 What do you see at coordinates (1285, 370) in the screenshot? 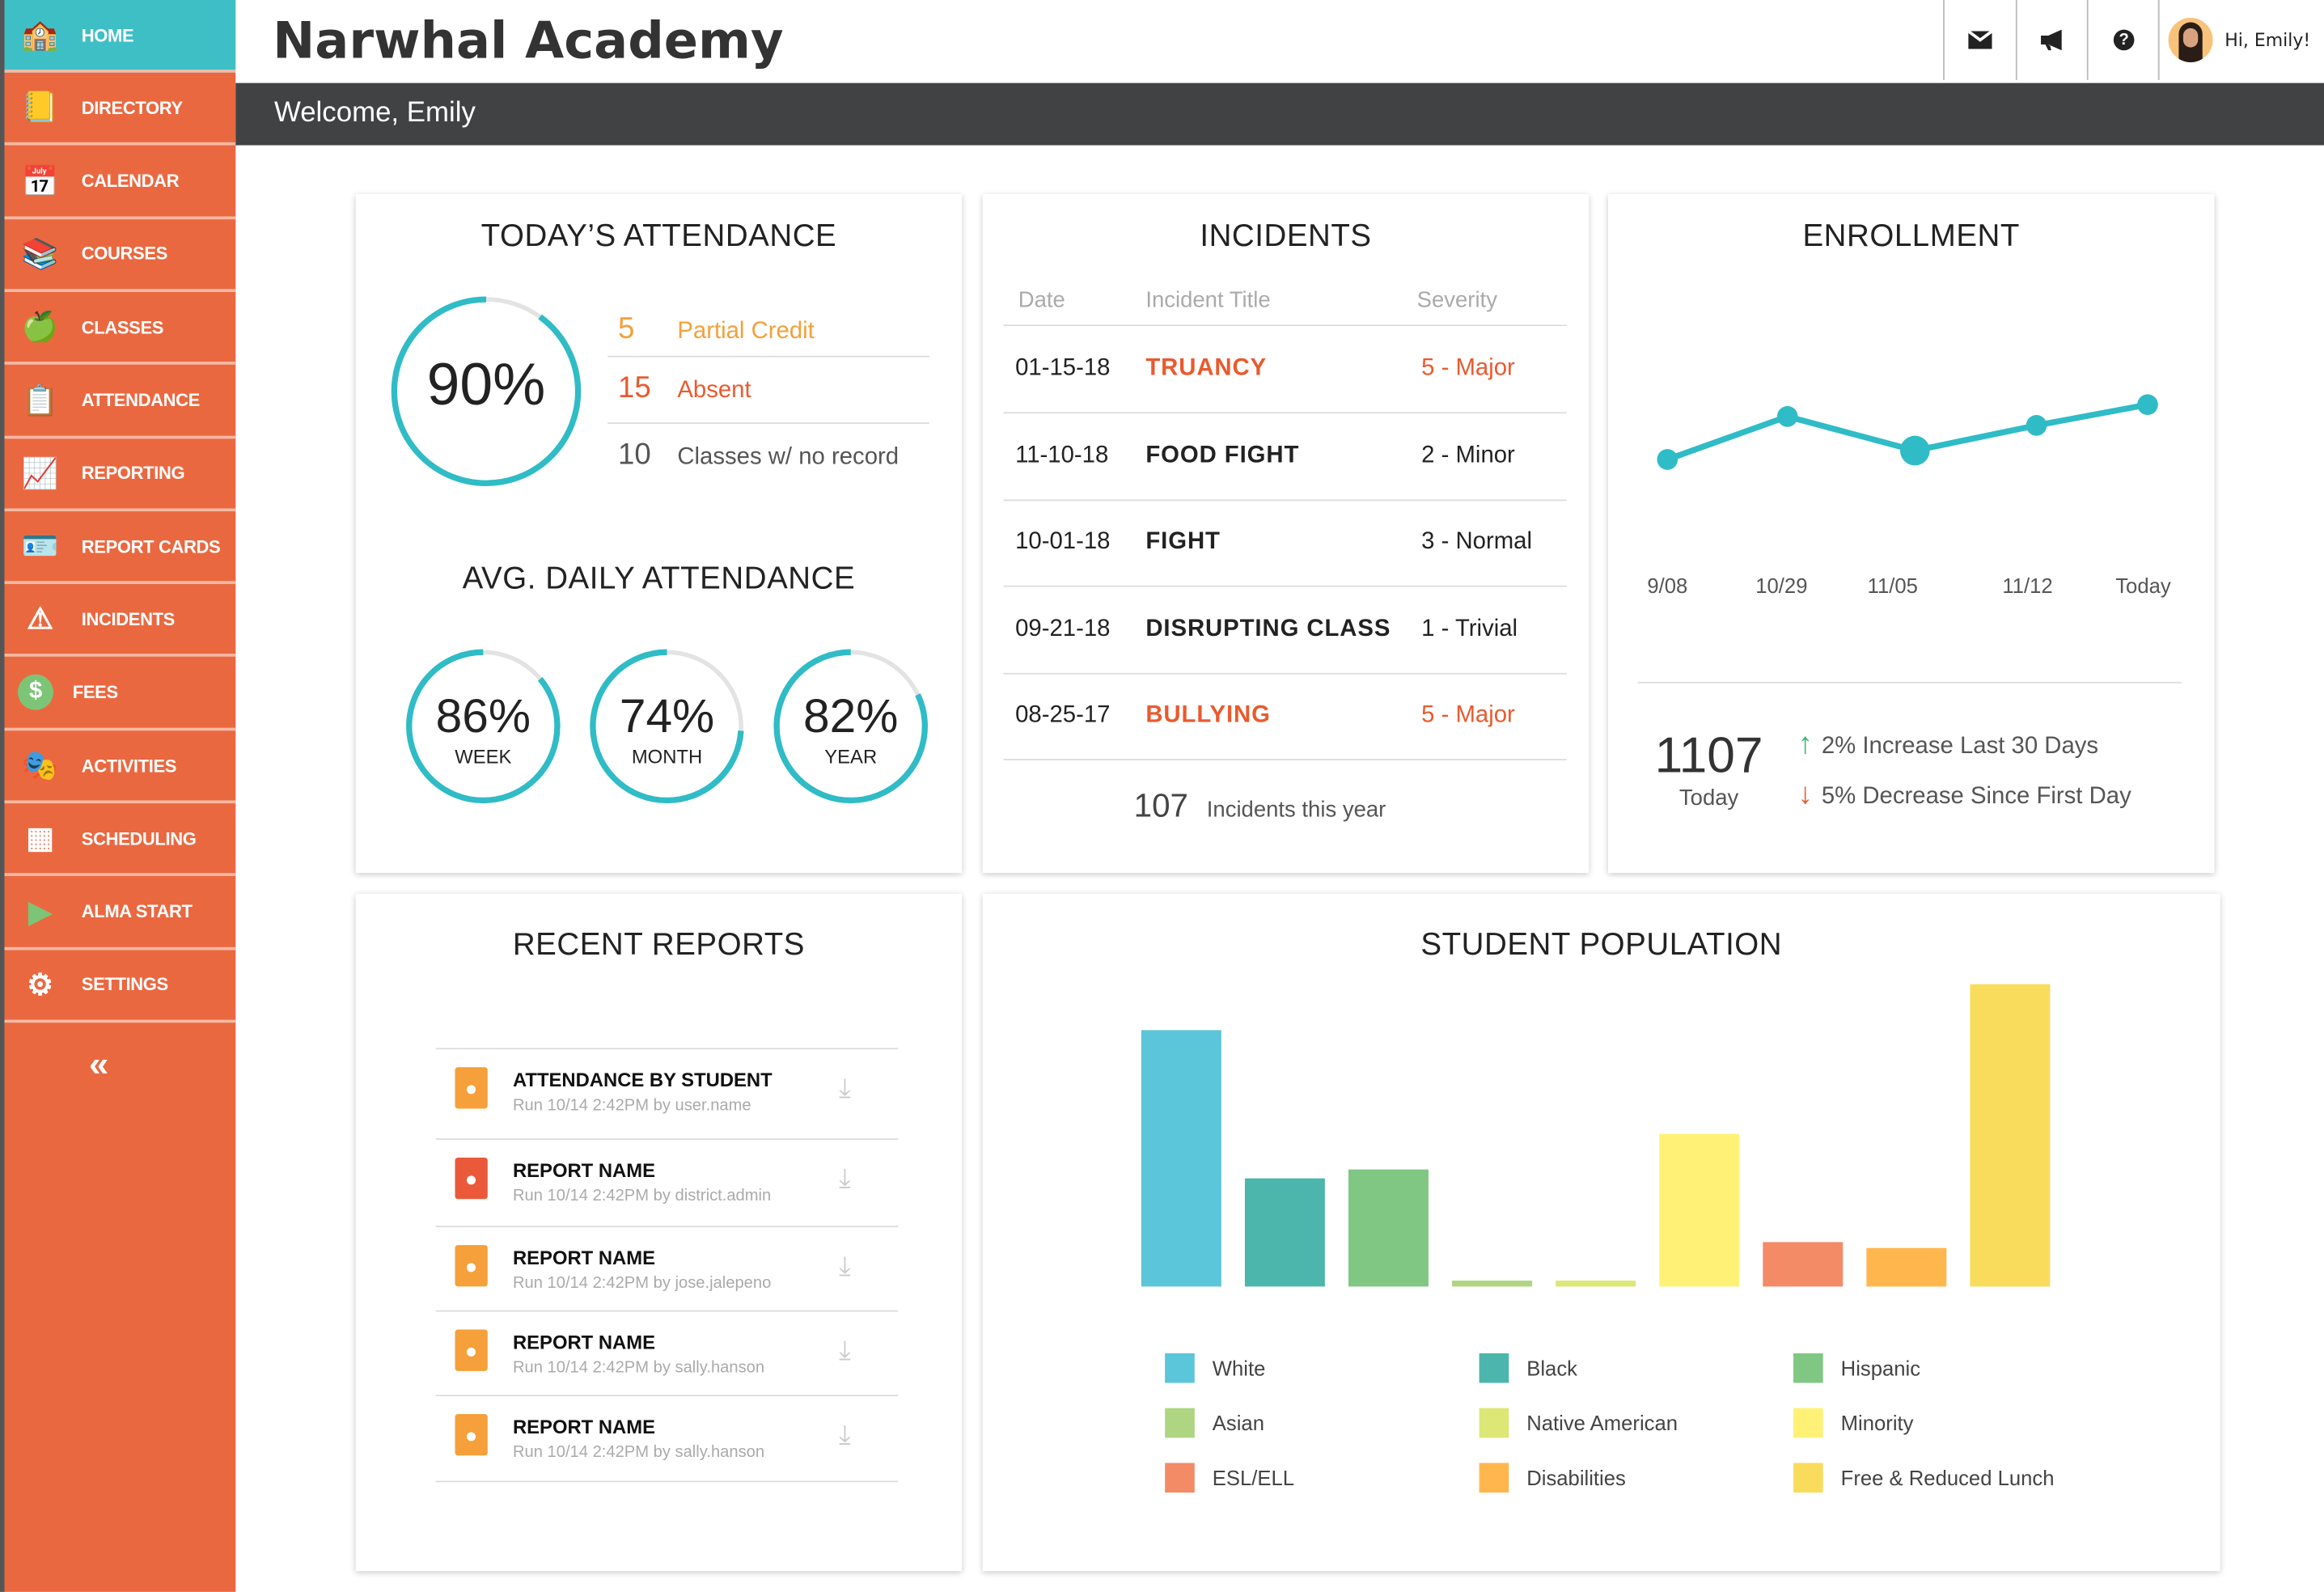
I see `incident-row: 01-15-18 TRUANCY 5 - Major` at bounding box center [1285, 370].